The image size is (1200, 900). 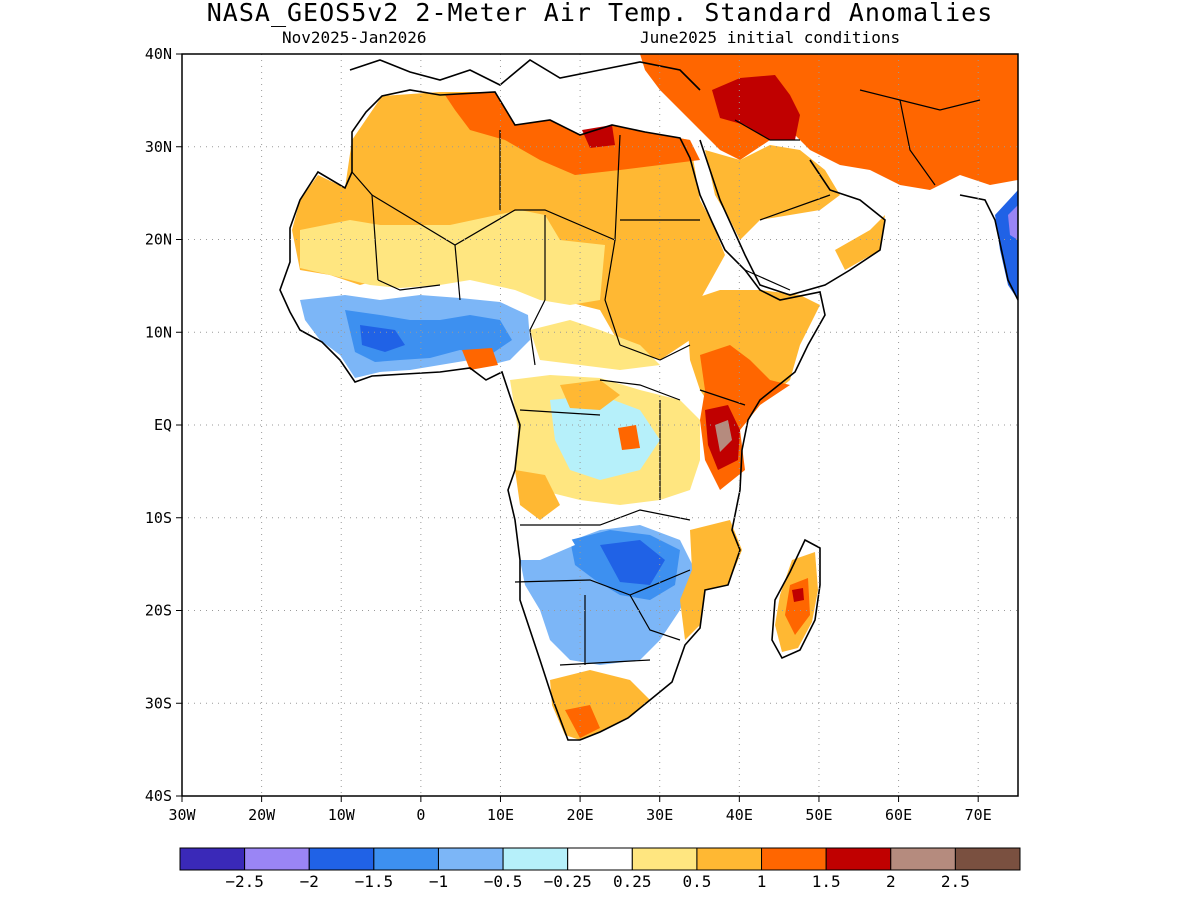 I want to click on colorbar, so click(x=600, y=859).